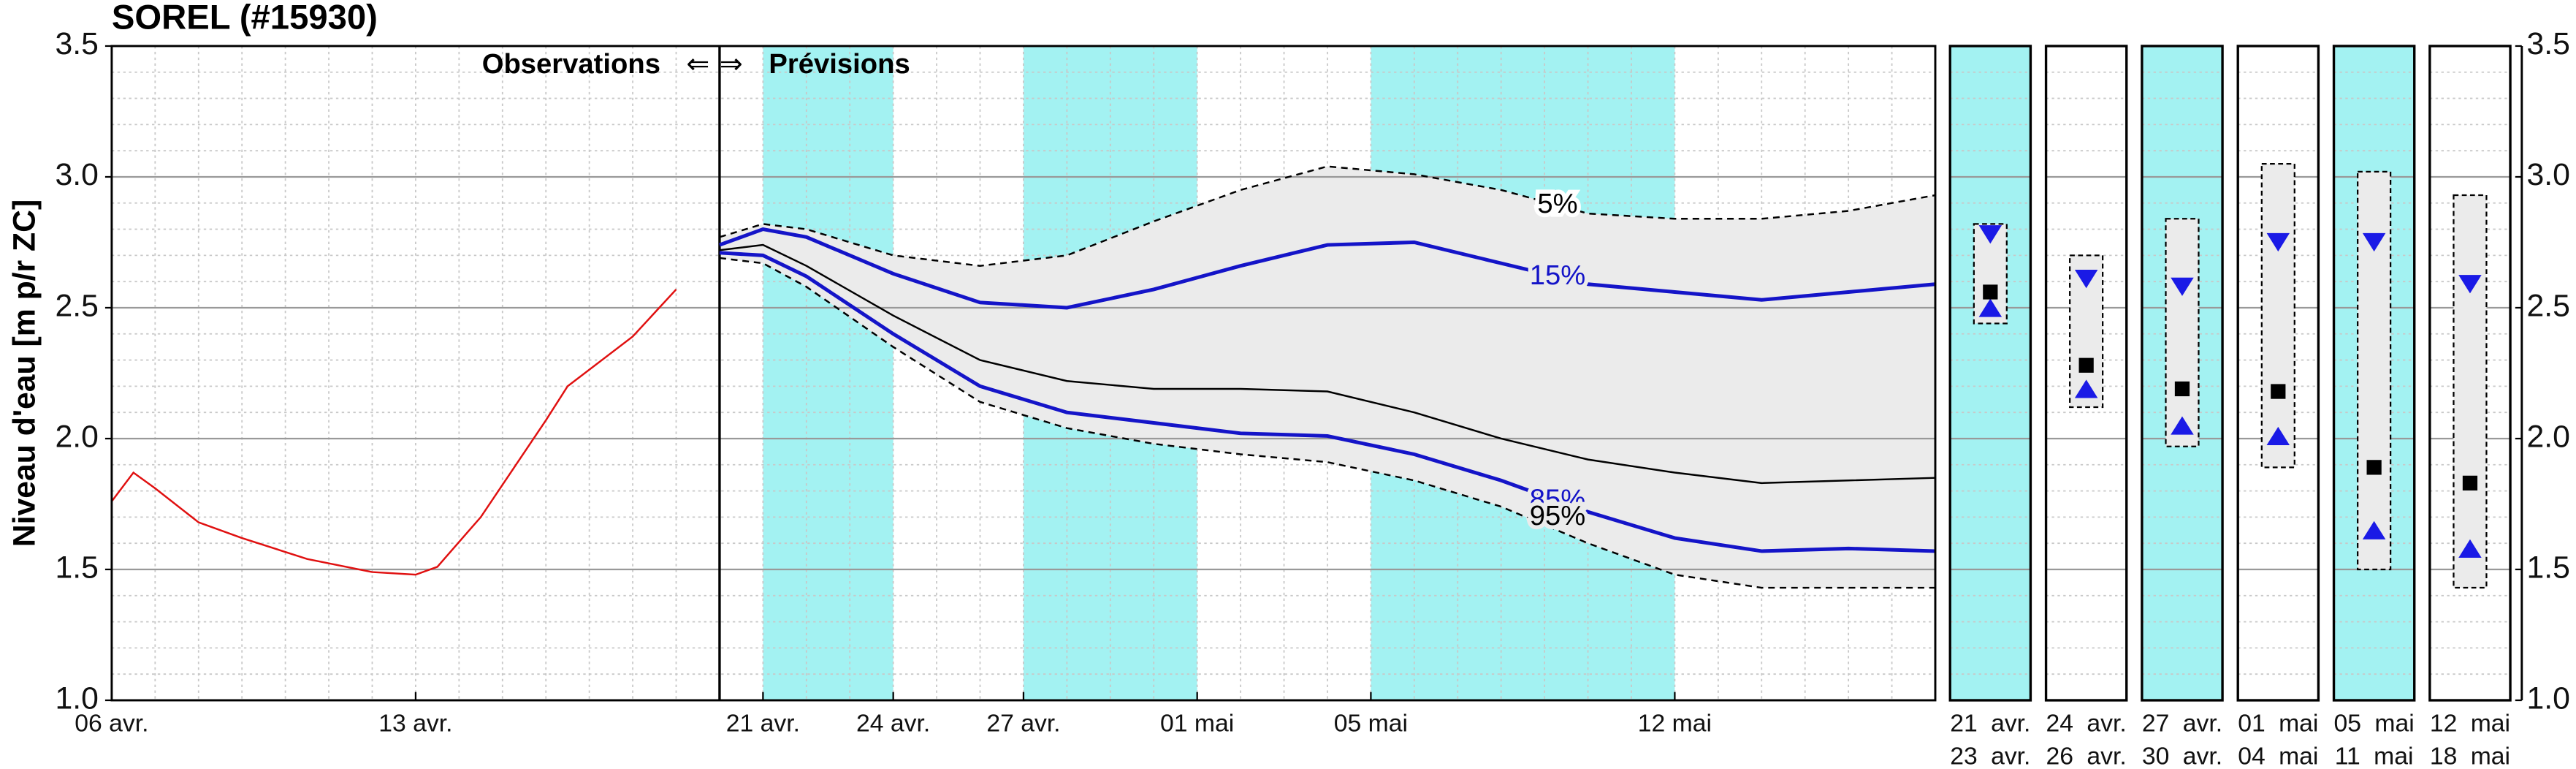 This screenshot has width=2576, height=769. I want to click on panel-start-label: 27 avr., so click(2182, 724).